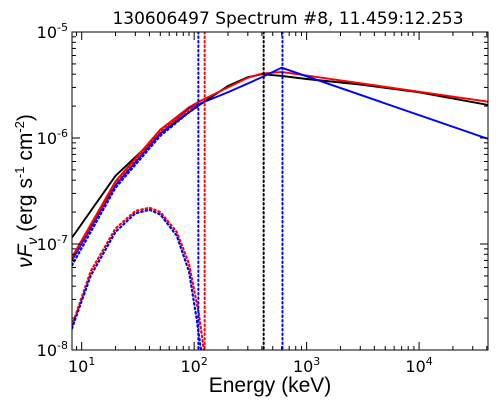 Image resolution: width=499 pixels, height=409 pixels. I want to click on series-5-line, so click(135, 186).